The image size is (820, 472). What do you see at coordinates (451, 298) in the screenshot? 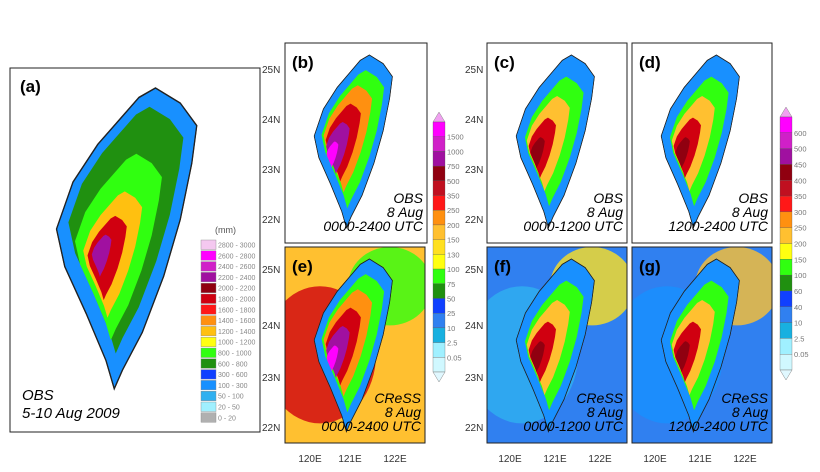
I see `colorbar-label: 50` at bounding box center [451, 298].